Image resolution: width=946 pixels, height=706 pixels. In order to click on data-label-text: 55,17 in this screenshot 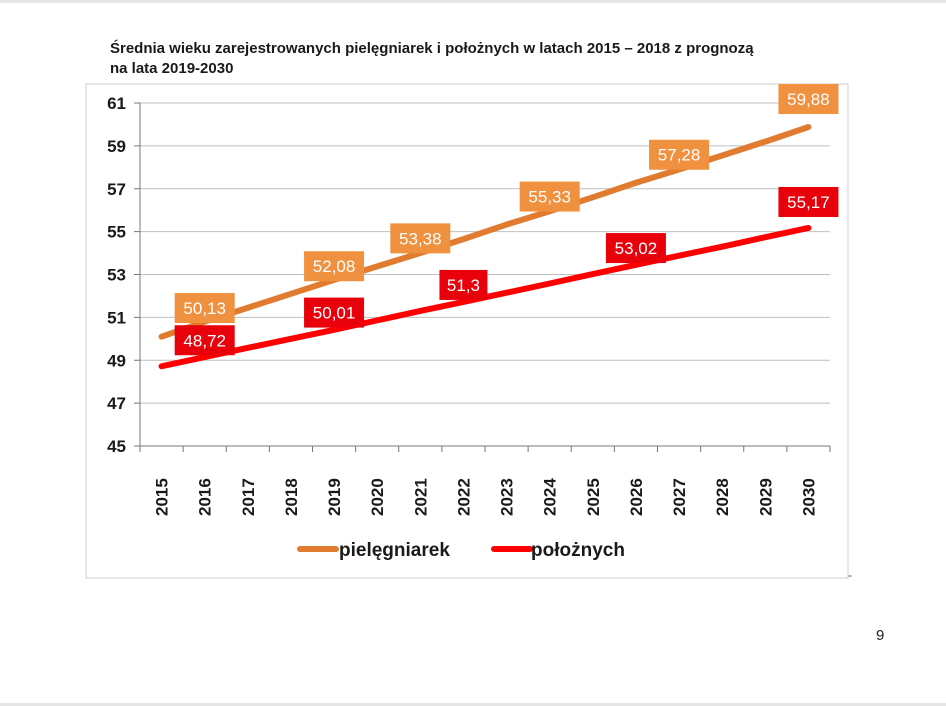, I will do `click(808, 202)`.